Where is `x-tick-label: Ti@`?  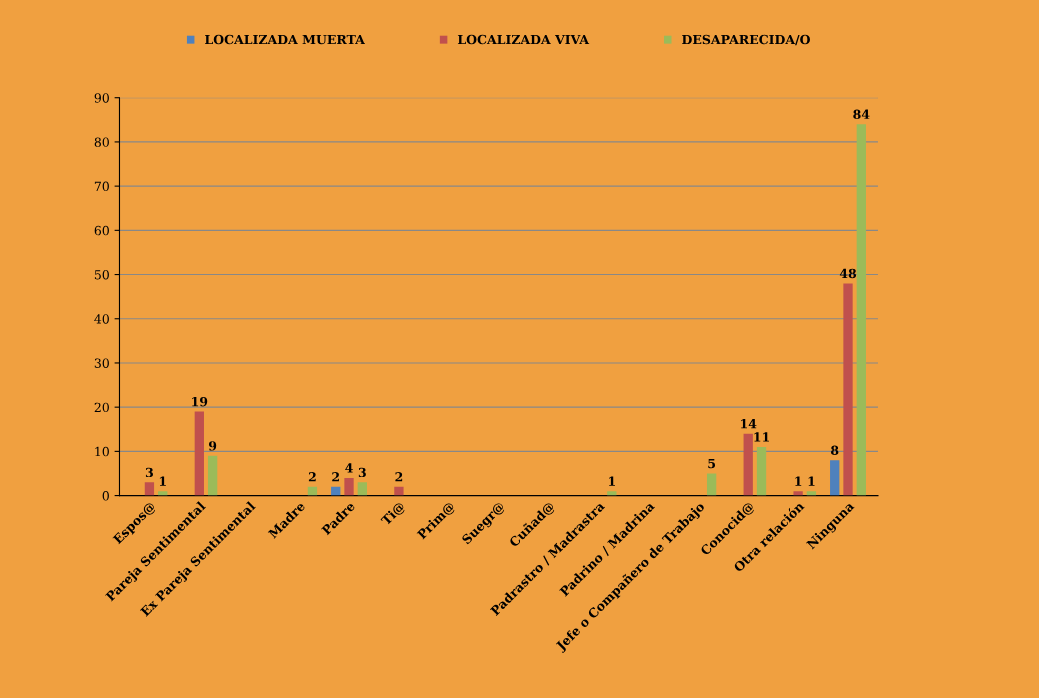
x-tick-label: Ti@ is located at coordinates (393, 514).